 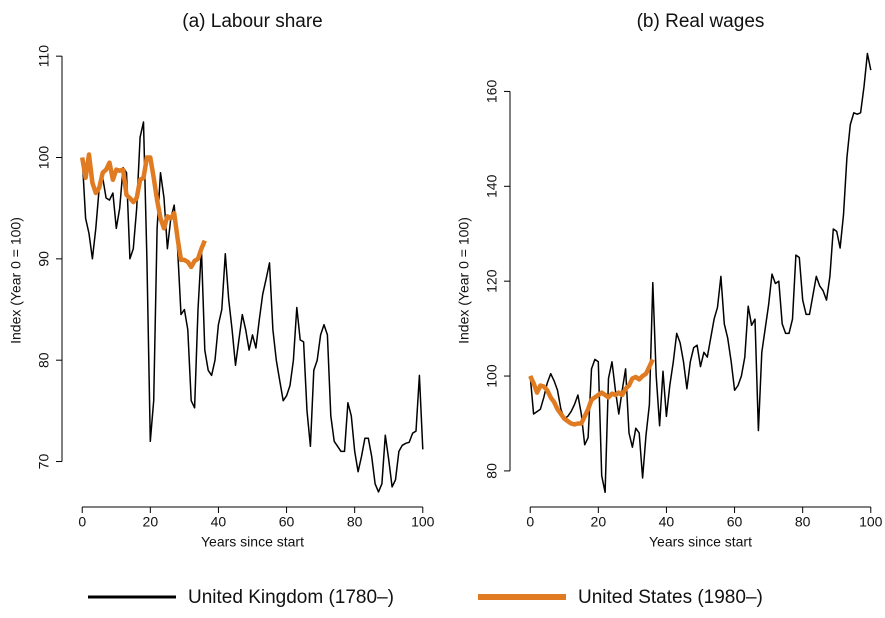 What do you see at coordinates (670, 597) in the screenshot?
I see `legend-label: United States (1980–)` at bounding box center [670, 597].